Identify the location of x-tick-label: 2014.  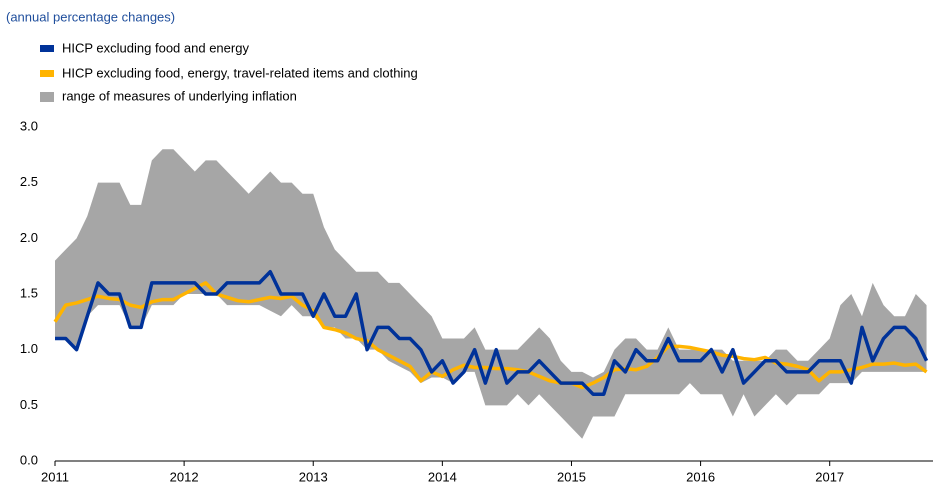
(442, 476).